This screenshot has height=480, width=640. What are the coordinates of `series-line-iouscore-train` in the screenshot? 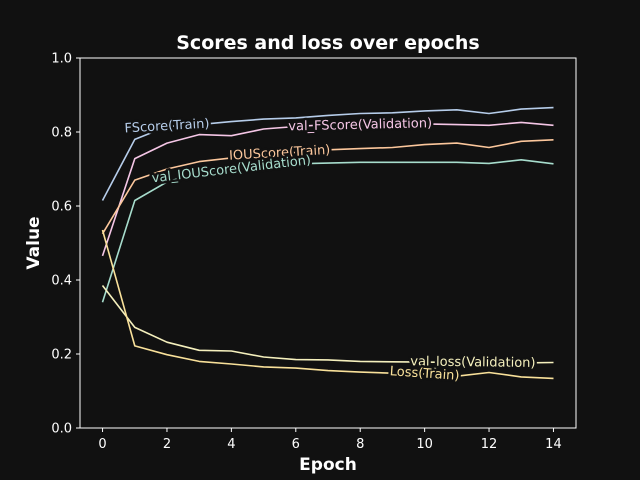 It's located at (327, 187).